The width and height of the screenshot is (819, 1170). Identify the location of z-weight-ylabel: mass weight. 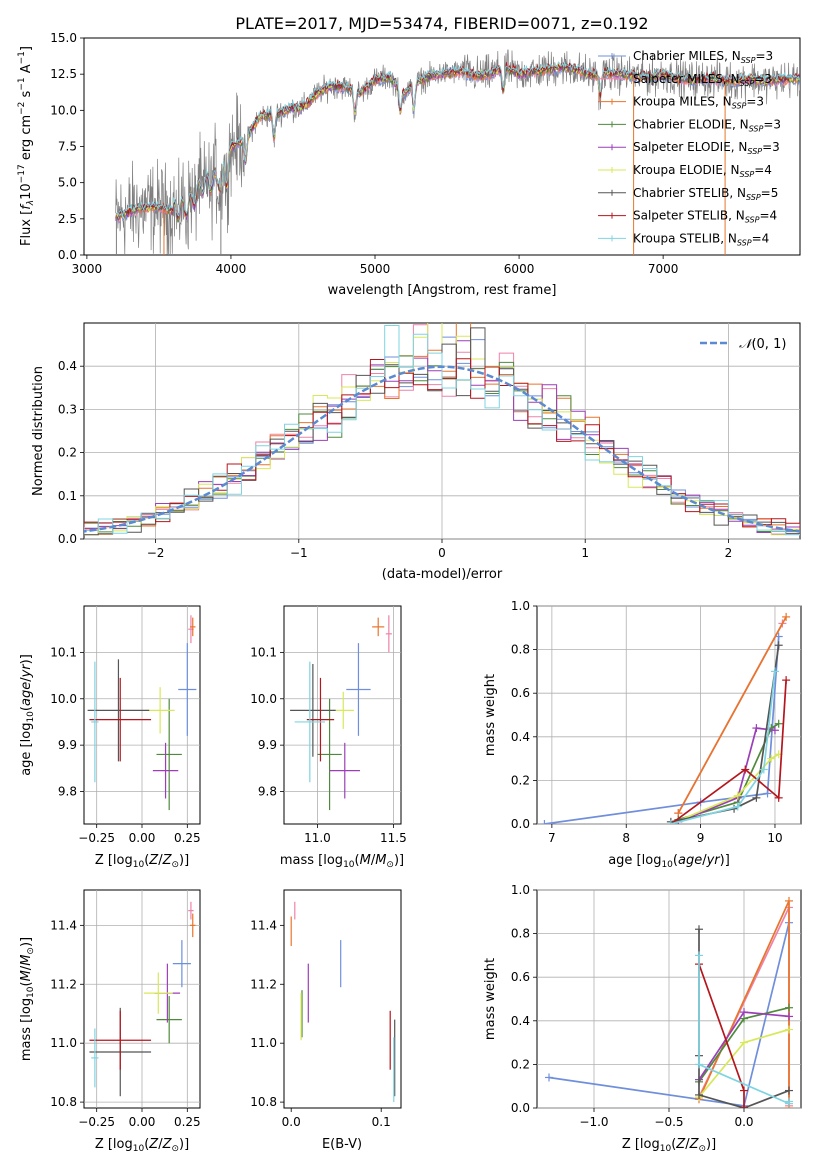
(490, 999).